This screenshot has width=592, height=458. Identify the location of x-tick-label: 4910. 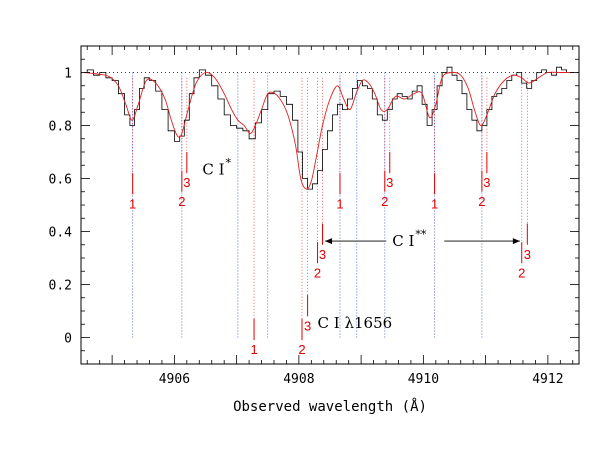
(423, 379).